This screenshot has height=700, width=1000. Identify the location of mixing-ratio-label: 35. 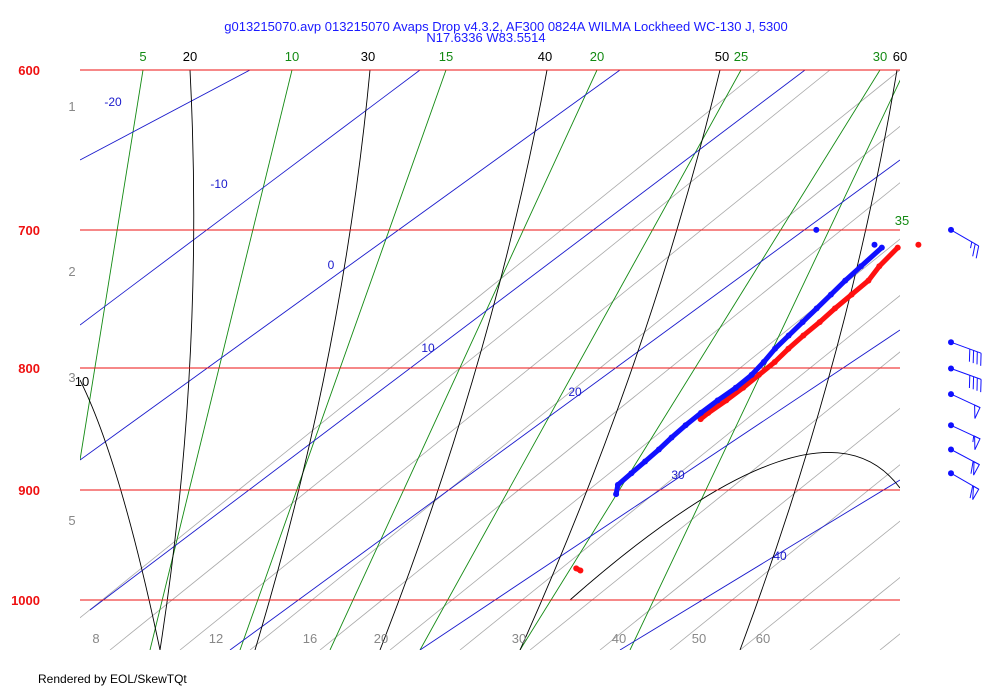
(902, 220).